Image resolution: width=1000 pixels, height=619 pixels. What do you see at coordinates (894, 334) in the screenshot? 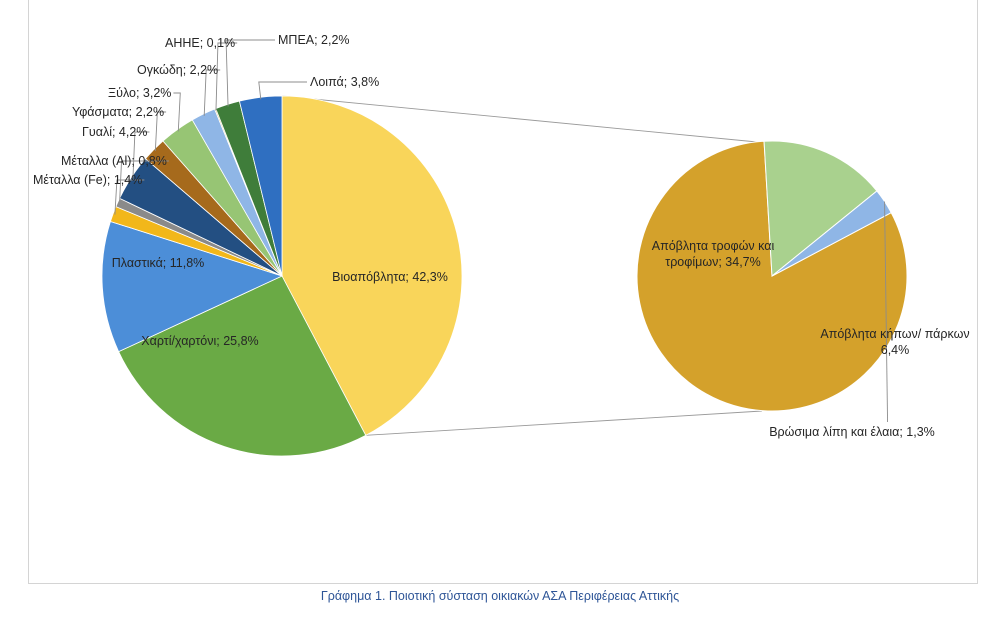
I see `slice-label: Απόβλητα κήπων/ πάρκων` at bounding box center [894, 334].